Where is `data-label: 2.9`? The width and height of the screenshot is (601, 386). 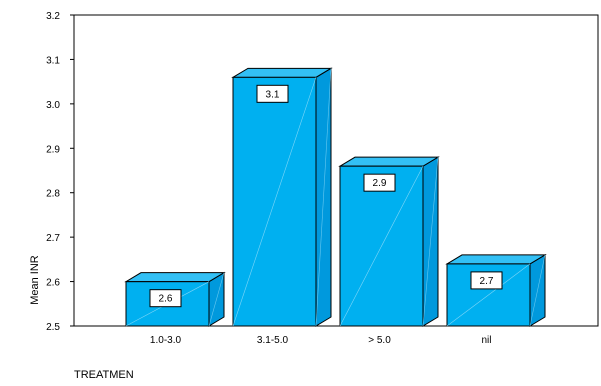
data-label: 2.9 is located at coordinates (380, 183).